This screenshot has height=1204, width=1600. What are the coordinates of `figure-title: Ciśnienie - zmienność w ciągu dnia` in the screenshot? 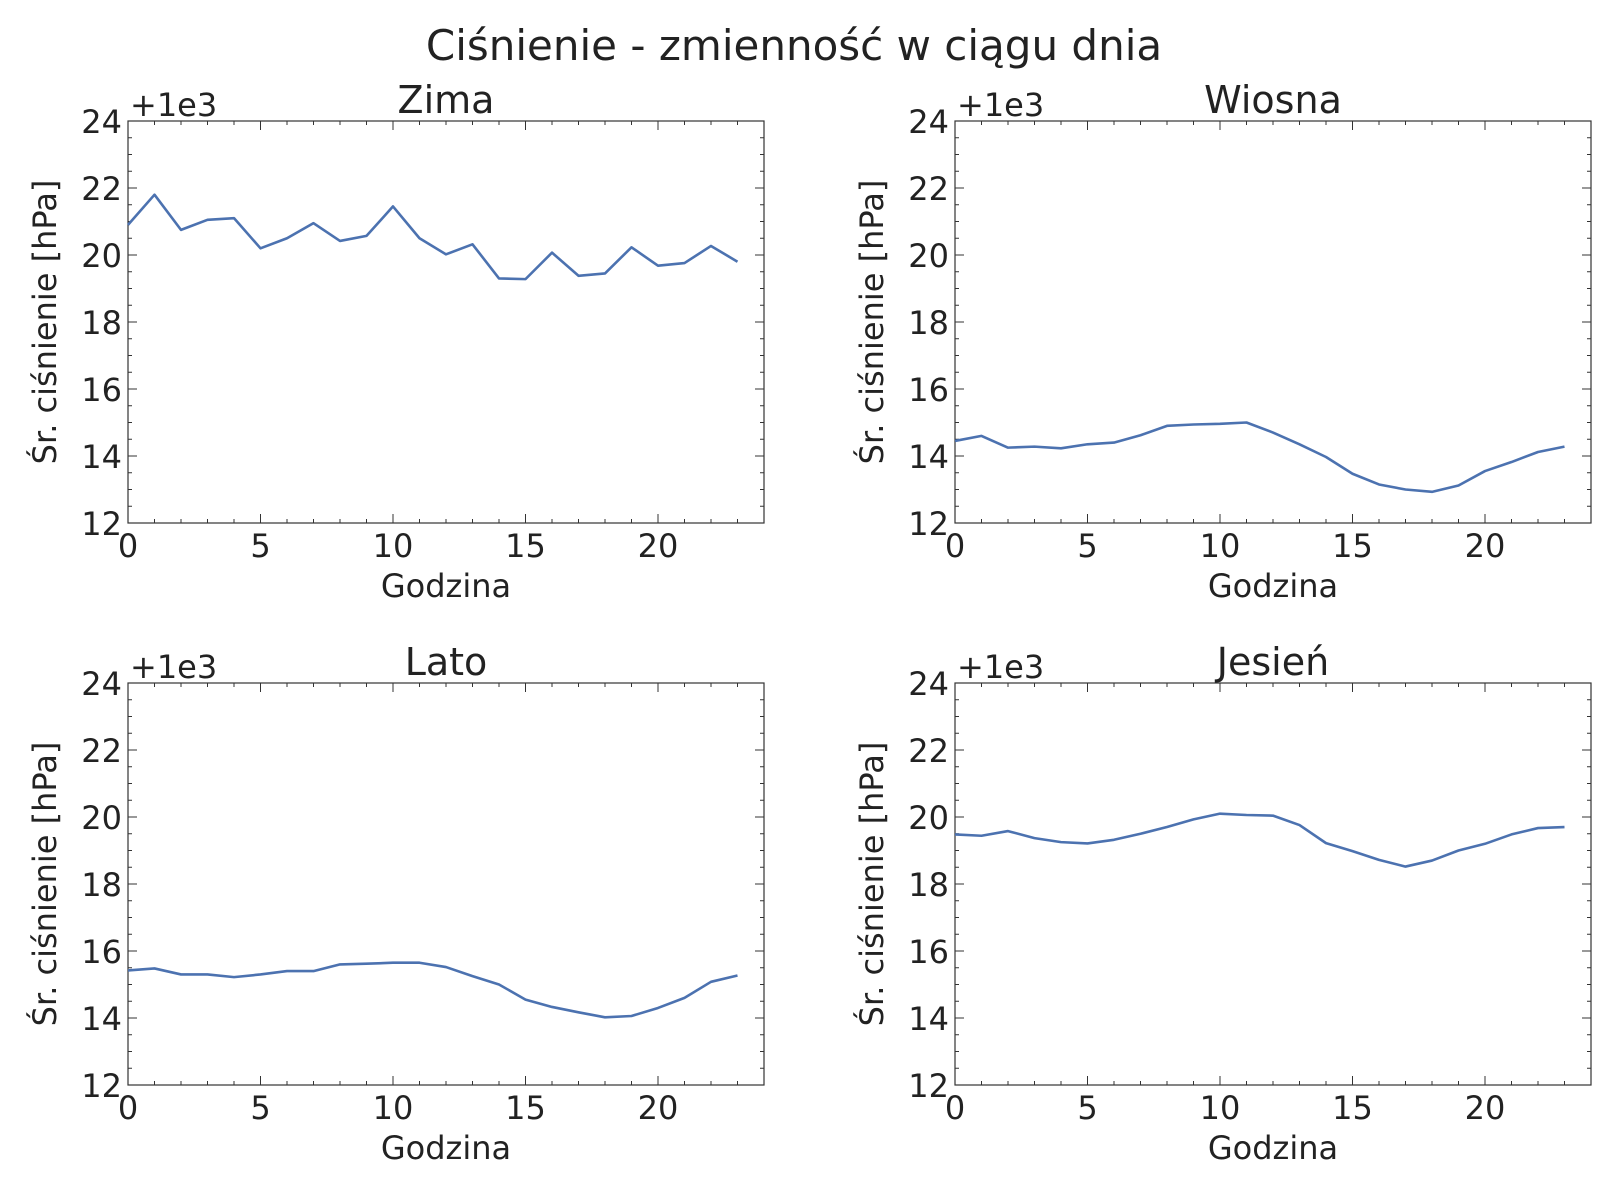 It's located at (794, 45).